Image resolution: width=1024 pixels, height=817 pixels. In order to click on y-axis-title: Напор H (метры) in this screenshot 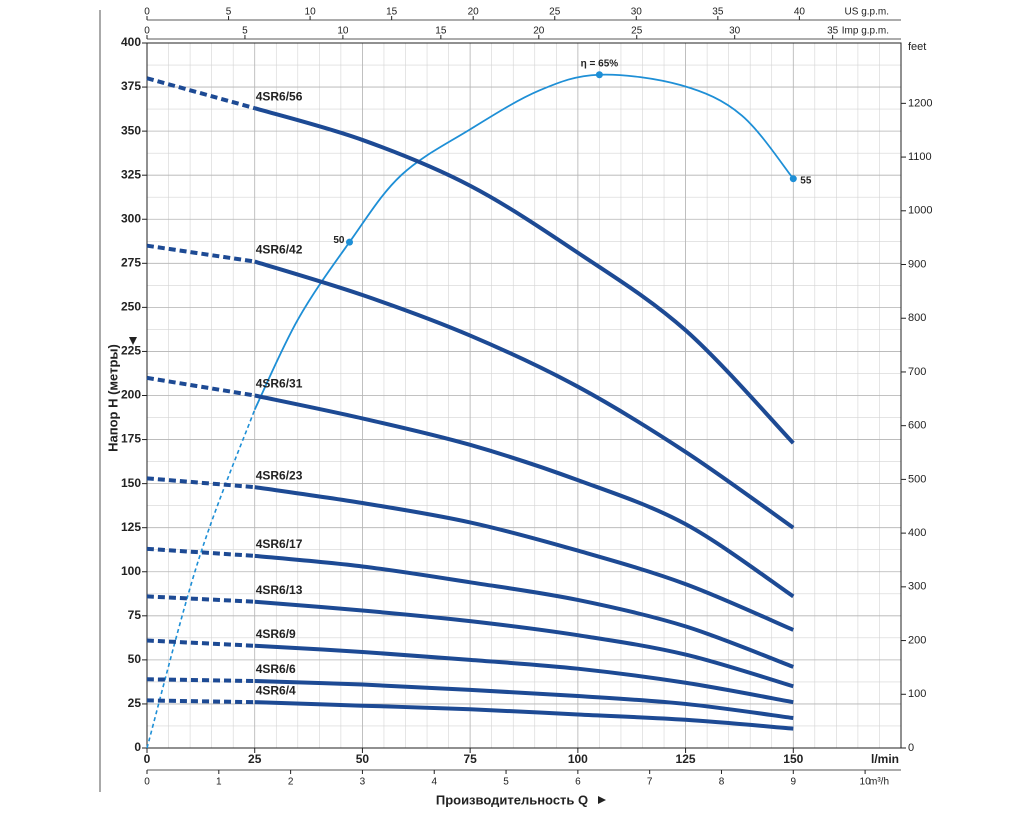, I will do `click(112, 398)`.